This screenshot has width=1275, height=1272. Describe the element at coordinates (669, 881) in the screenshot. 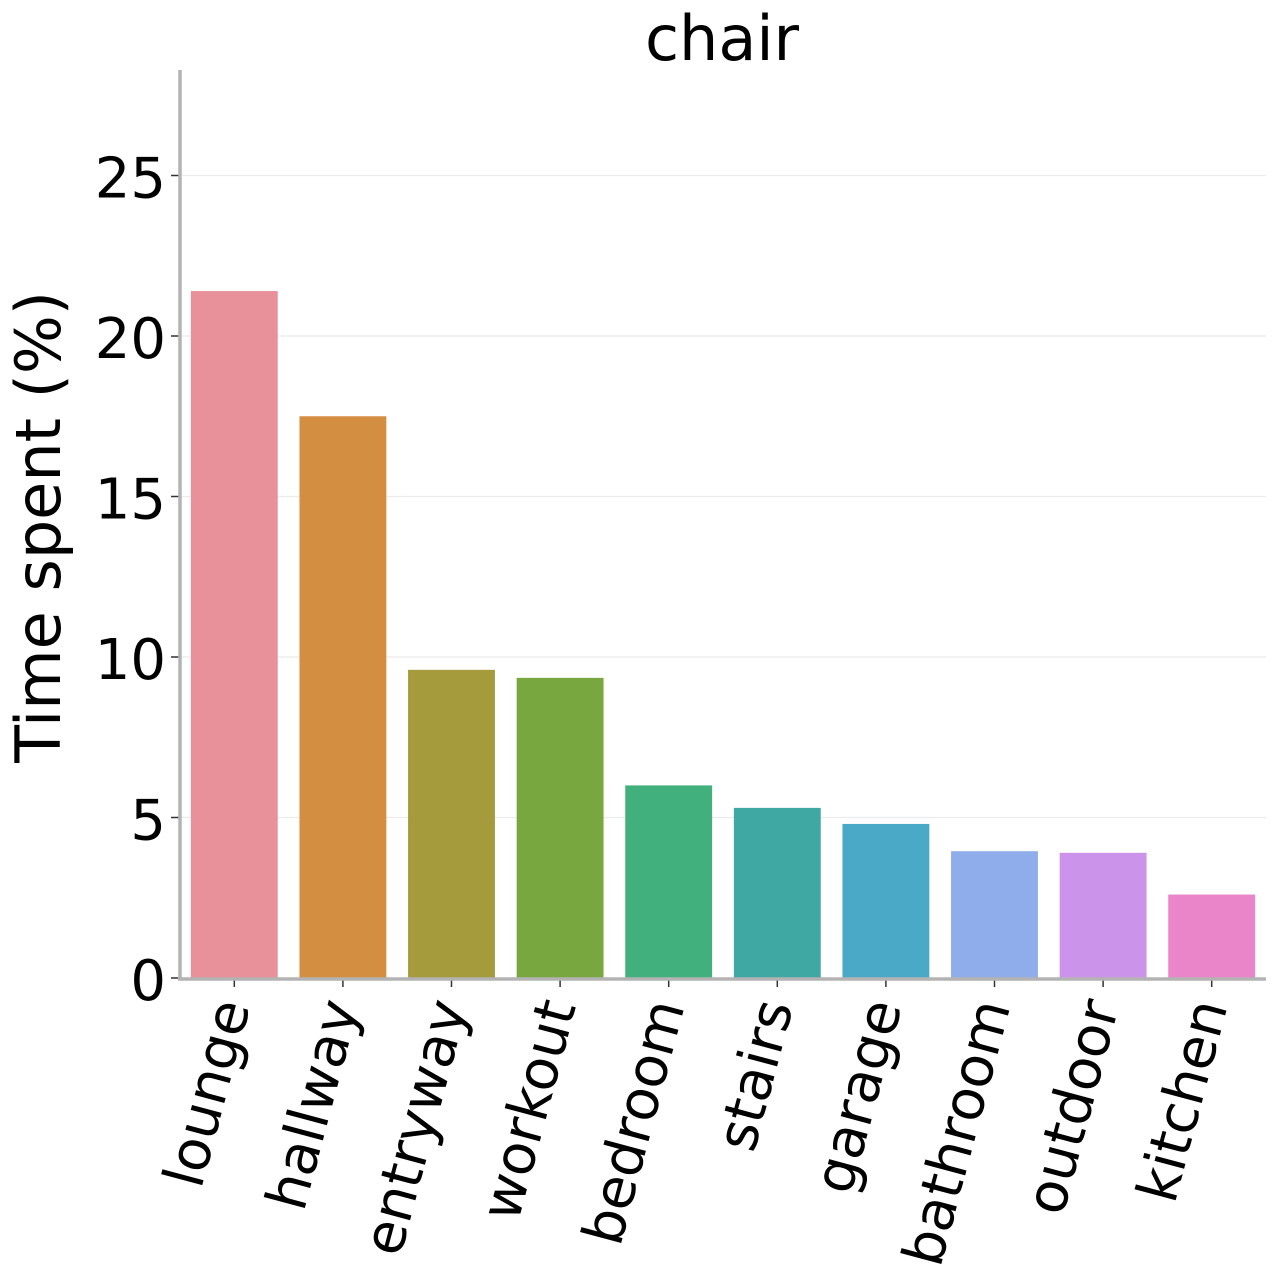

I see `bar-bedroom` at that location.